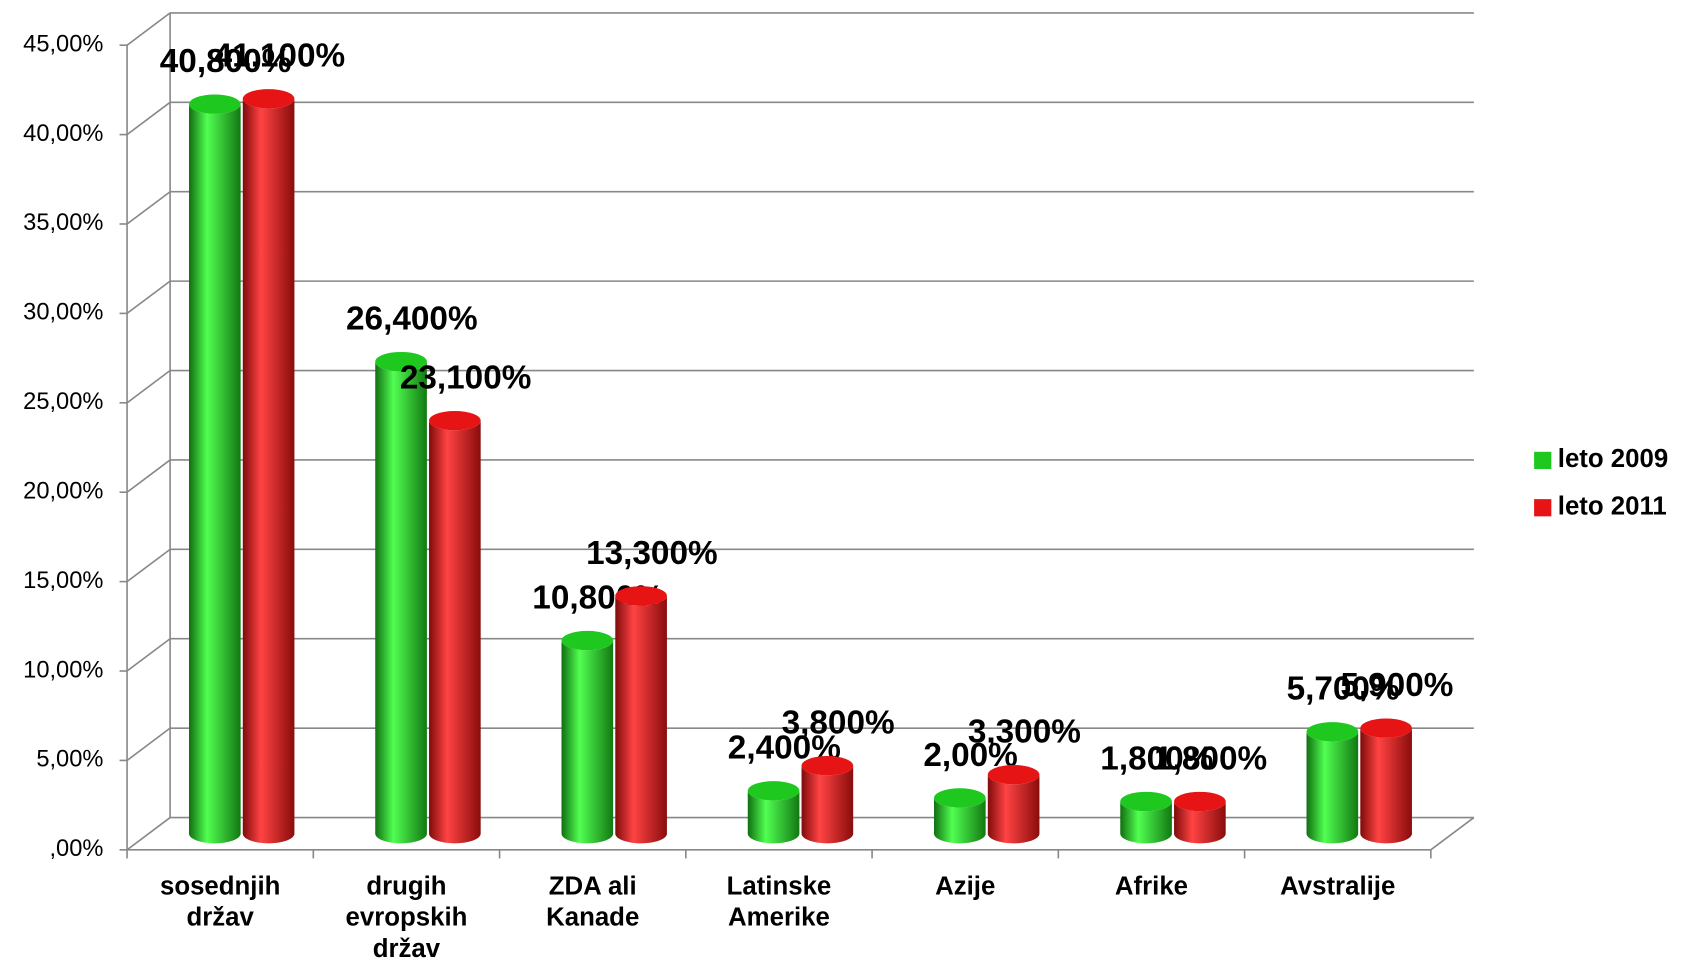  Describe the element at coordinates (1613, 459) in the screenshot. I see `legend-label: leto 2009` at that location.